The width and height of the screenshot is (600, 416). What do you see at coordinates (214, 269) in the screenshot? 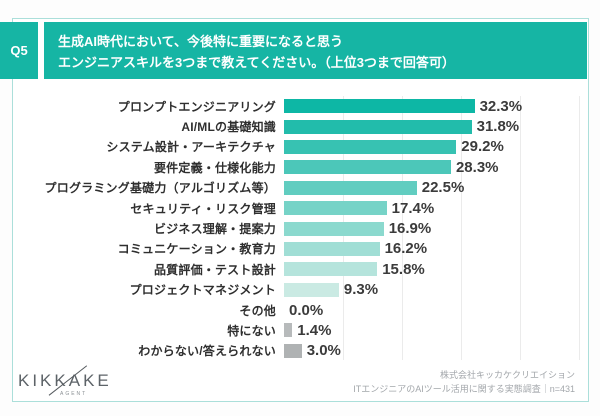
I see `bar-label: 品質評価・テスト設計` at bounding box center [214, 269].